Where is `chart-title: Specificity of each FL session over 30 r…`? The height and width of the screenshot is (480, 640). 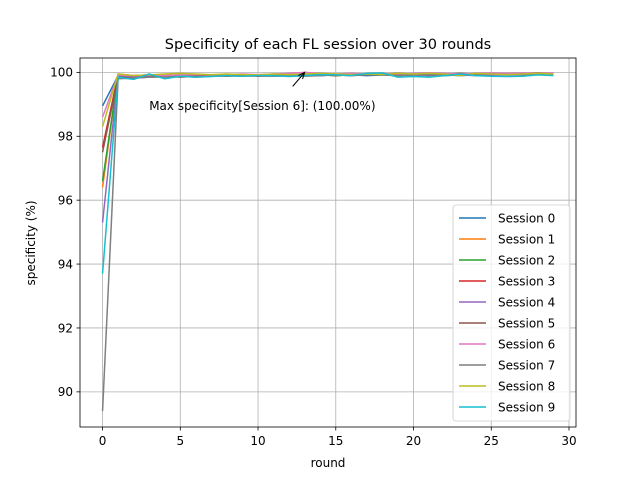
chart-title: Specificity of each FL session over 30 r… is located at coordinates (328, 45).